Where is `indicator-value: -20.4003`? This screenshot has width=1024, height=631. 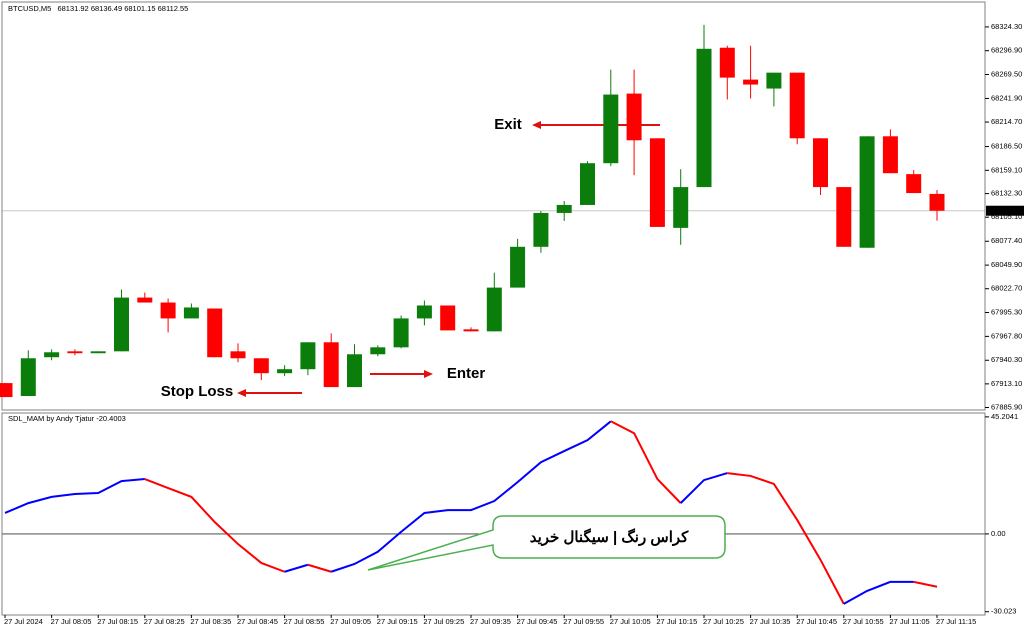
indicator-value: -20.4003 is located at coordinates (111, 418).